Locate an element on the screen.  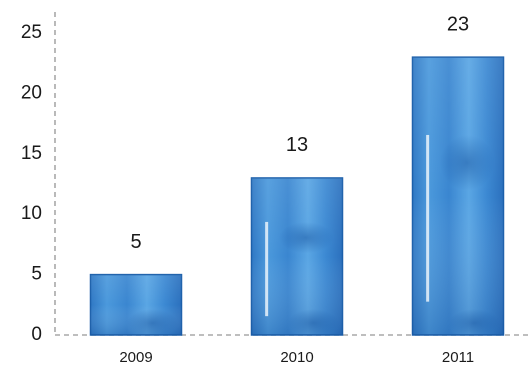
y-tick-label: 10 is located at coordinates (31, 213).